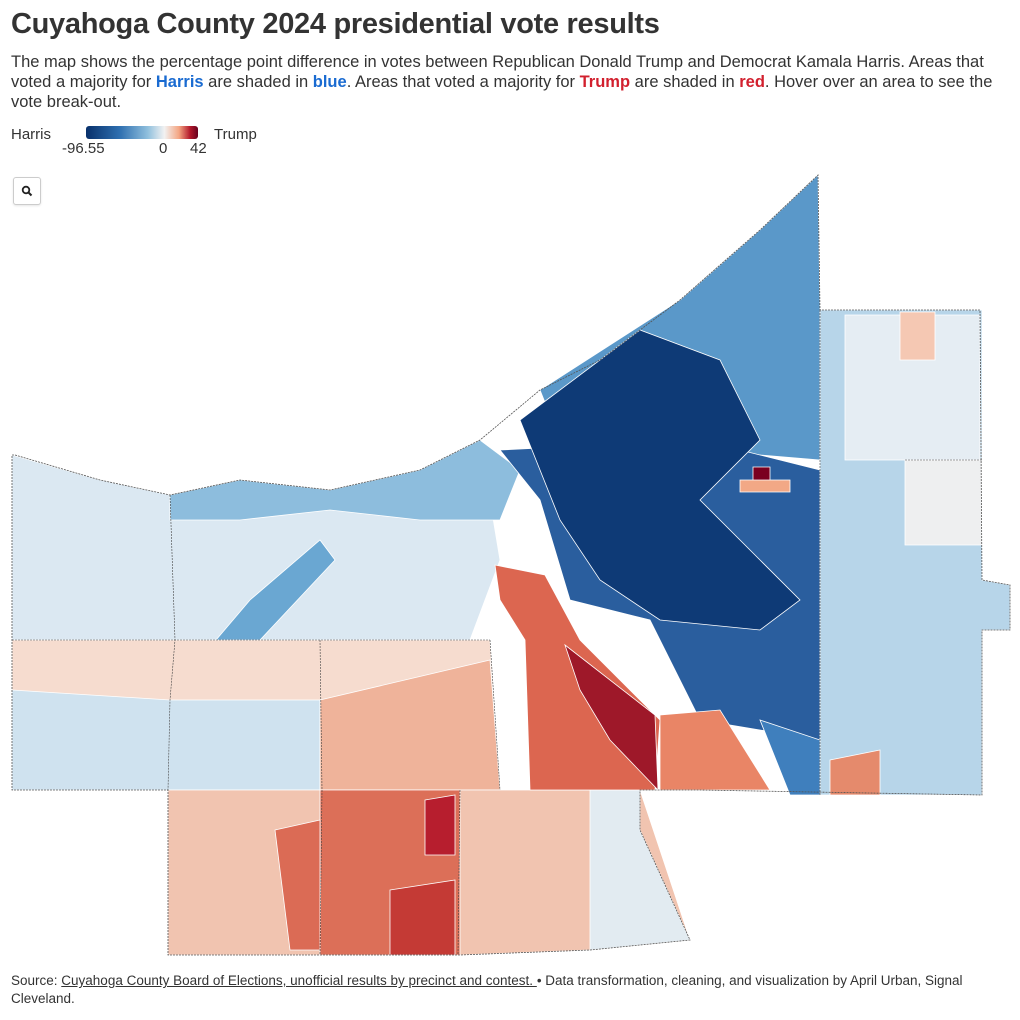 This screenshot has width=1020, height=1020. What do you see at coordinates (463, 82) in the screenshot?
I see `desc-text: . Areas that voted a majority for` at bounding box center [463, 82].